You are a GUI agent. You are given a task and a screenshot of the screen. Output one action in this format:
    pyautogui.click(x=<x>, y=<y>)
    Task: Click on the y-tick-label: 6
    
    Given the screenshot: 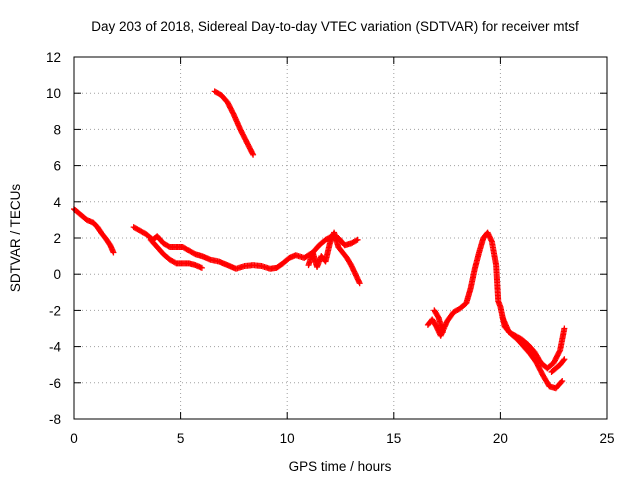 What is the action you would take?
    pyautogui.click(x=57, y=166)
    